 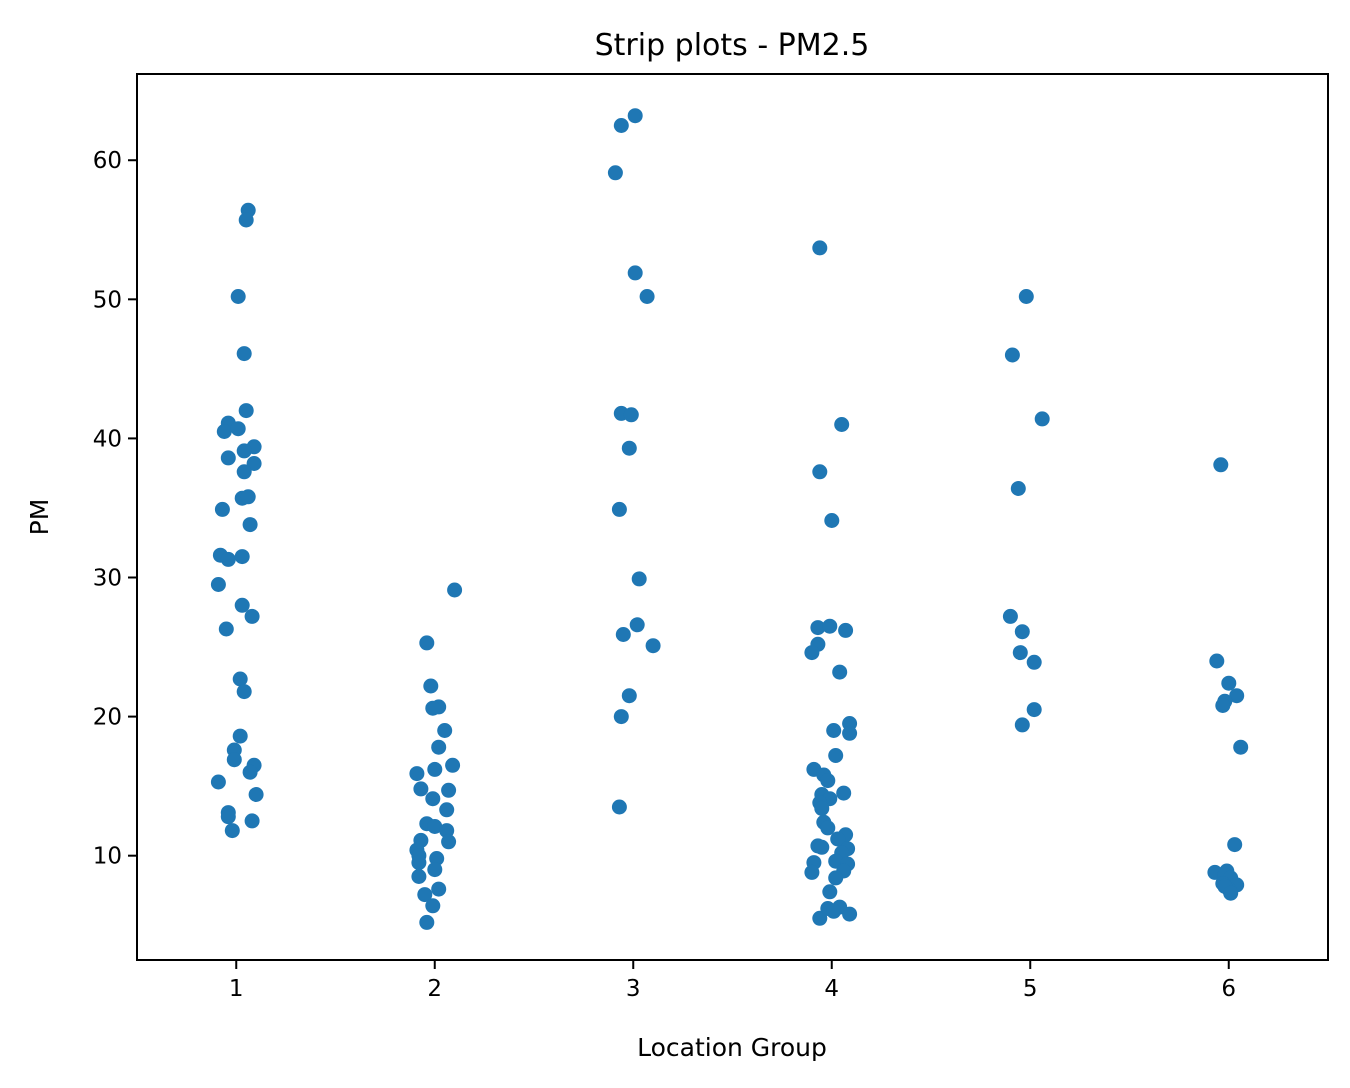 What do you see at coordinates (107, 300) in the screenshot?
I see `y-tick-label: 50` at bounding box center [107, 300].